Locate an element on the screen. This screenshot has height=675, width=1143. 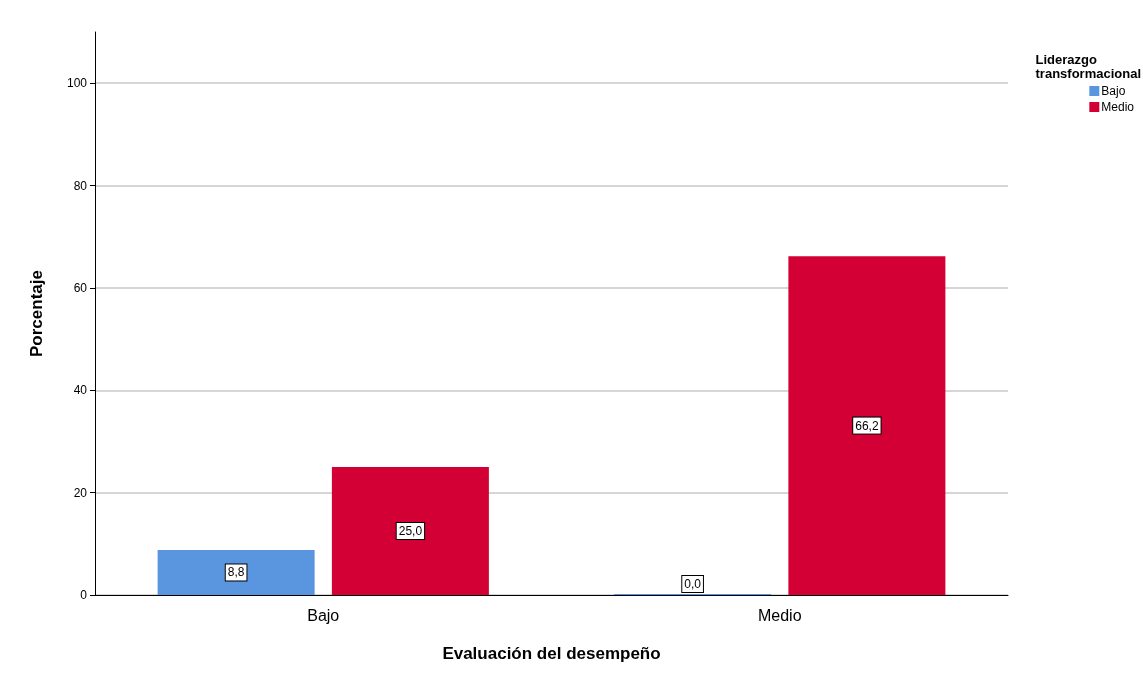
y-tick-label: 80 is located at coordinates (80, 185).